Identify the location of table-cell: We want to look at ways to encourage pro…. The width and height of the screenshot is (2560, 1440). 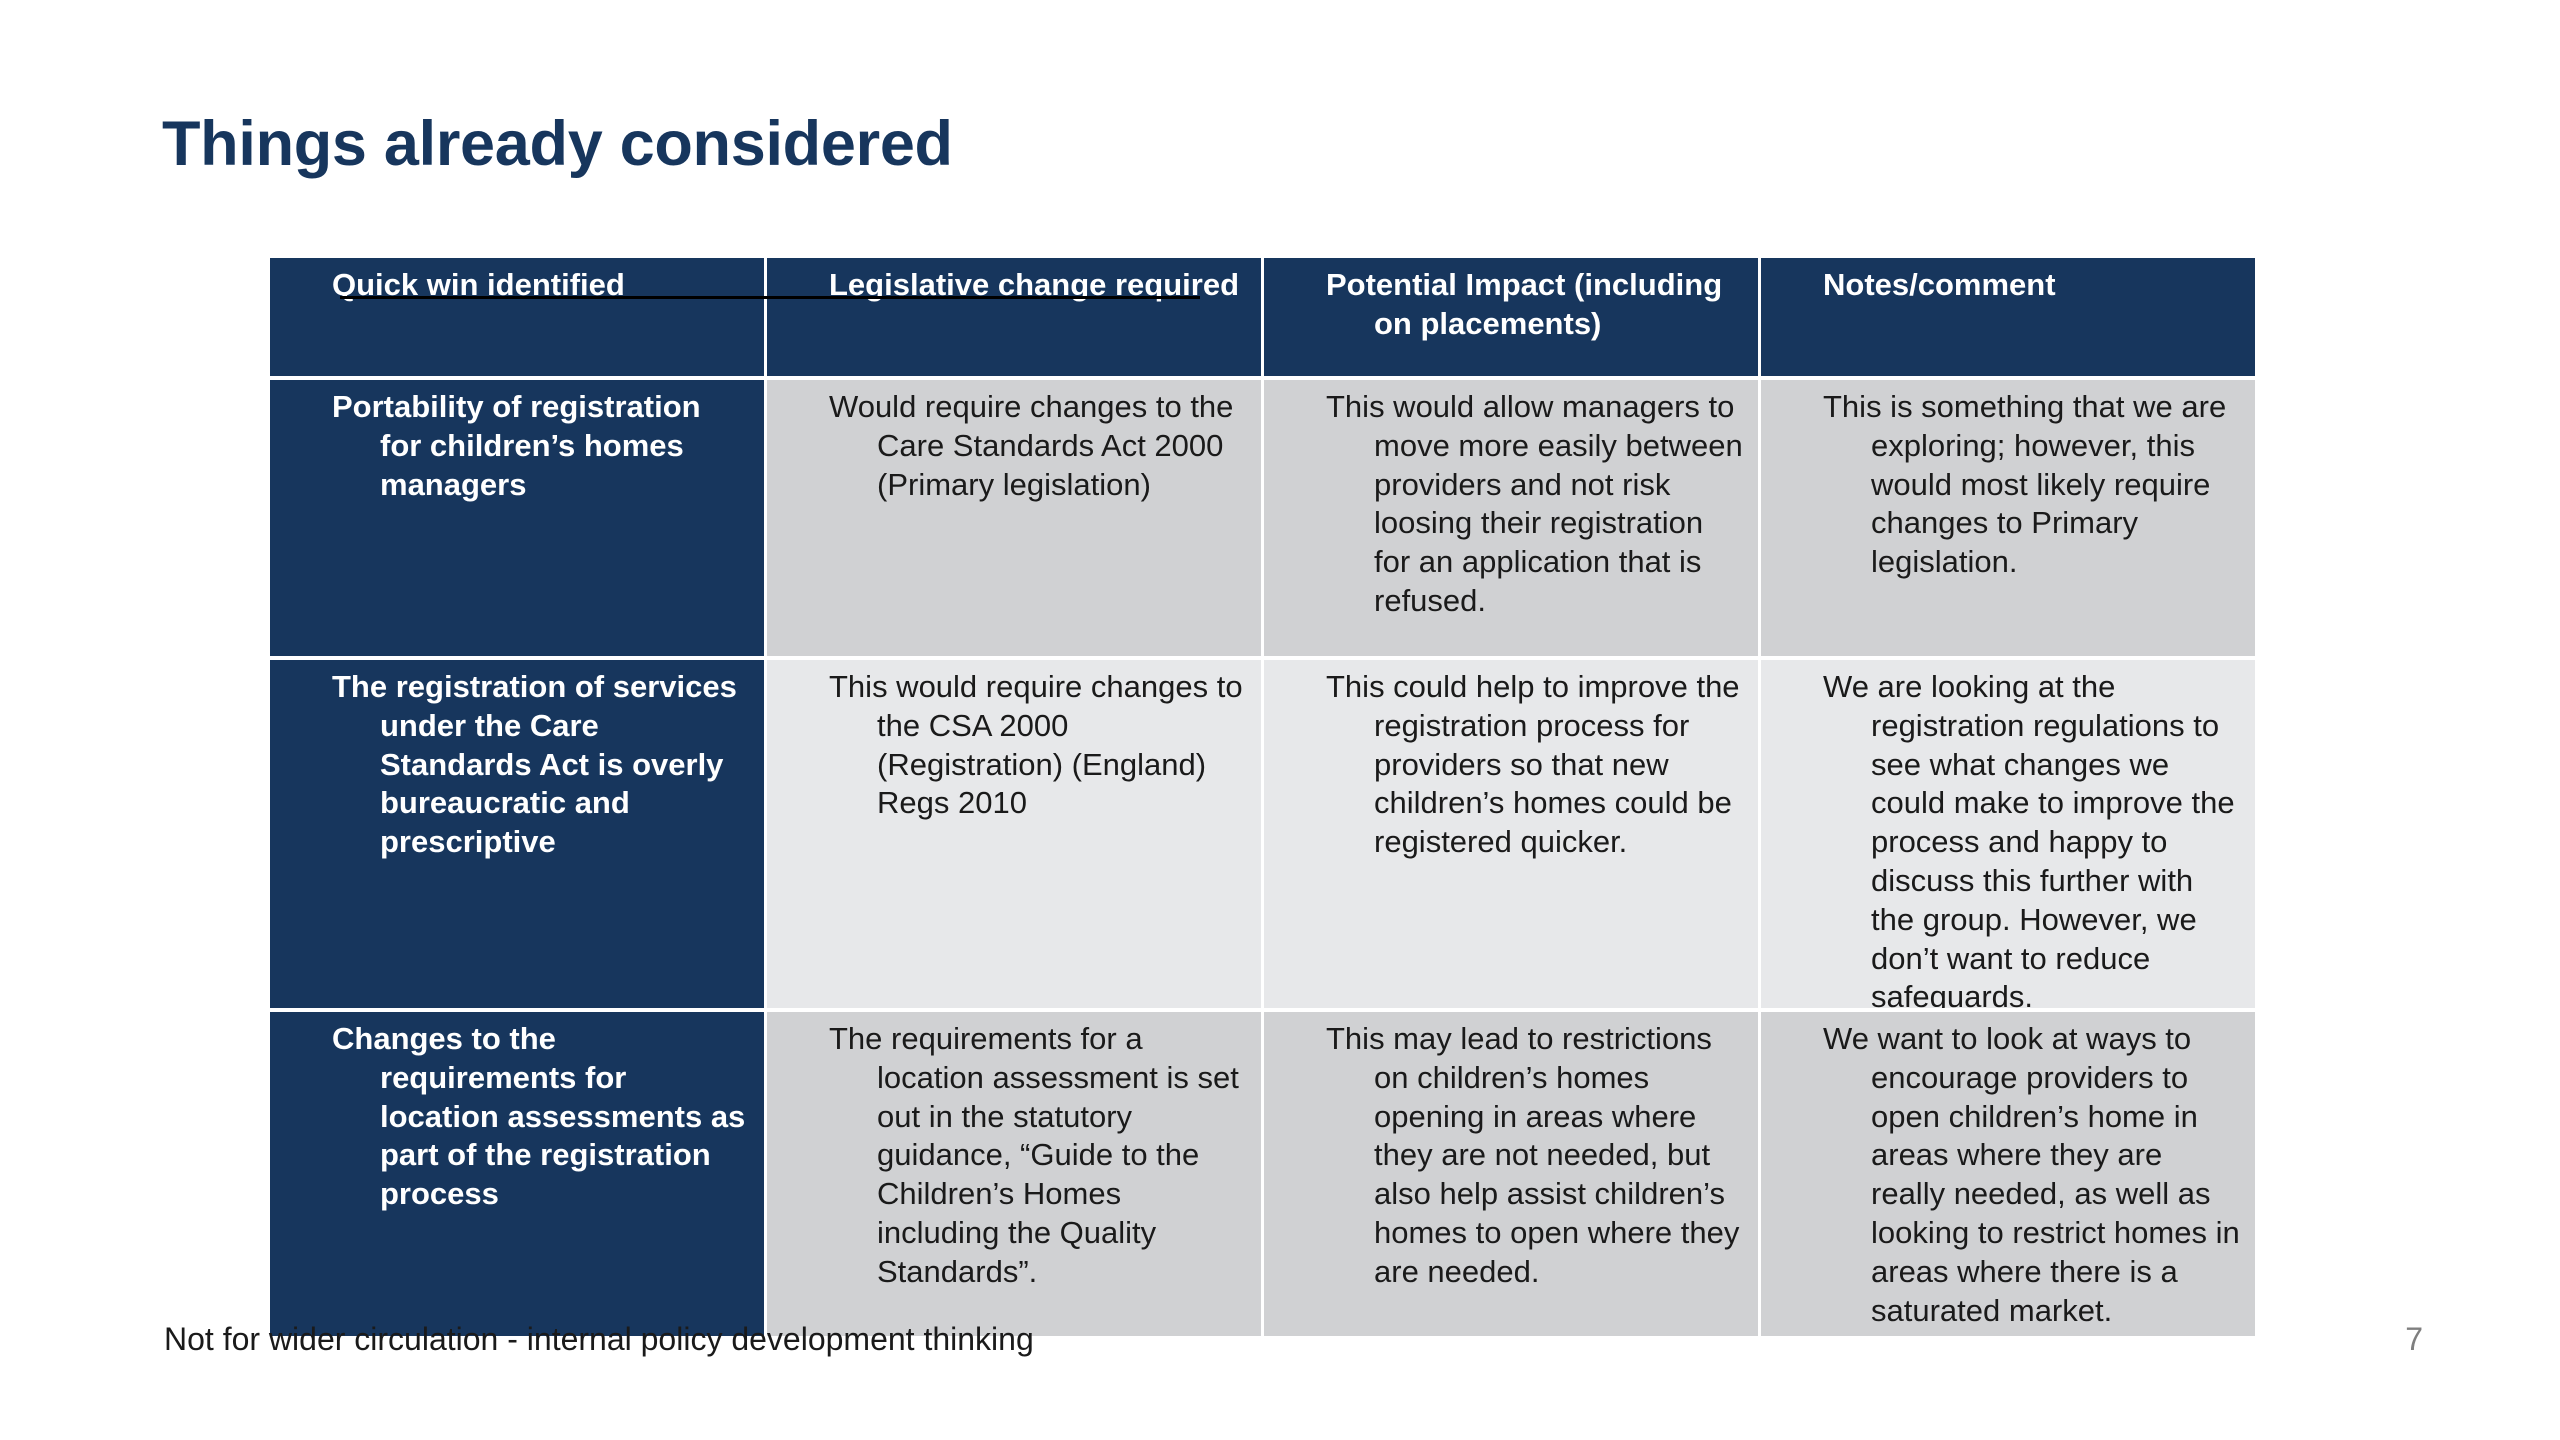
(2008, 1174).